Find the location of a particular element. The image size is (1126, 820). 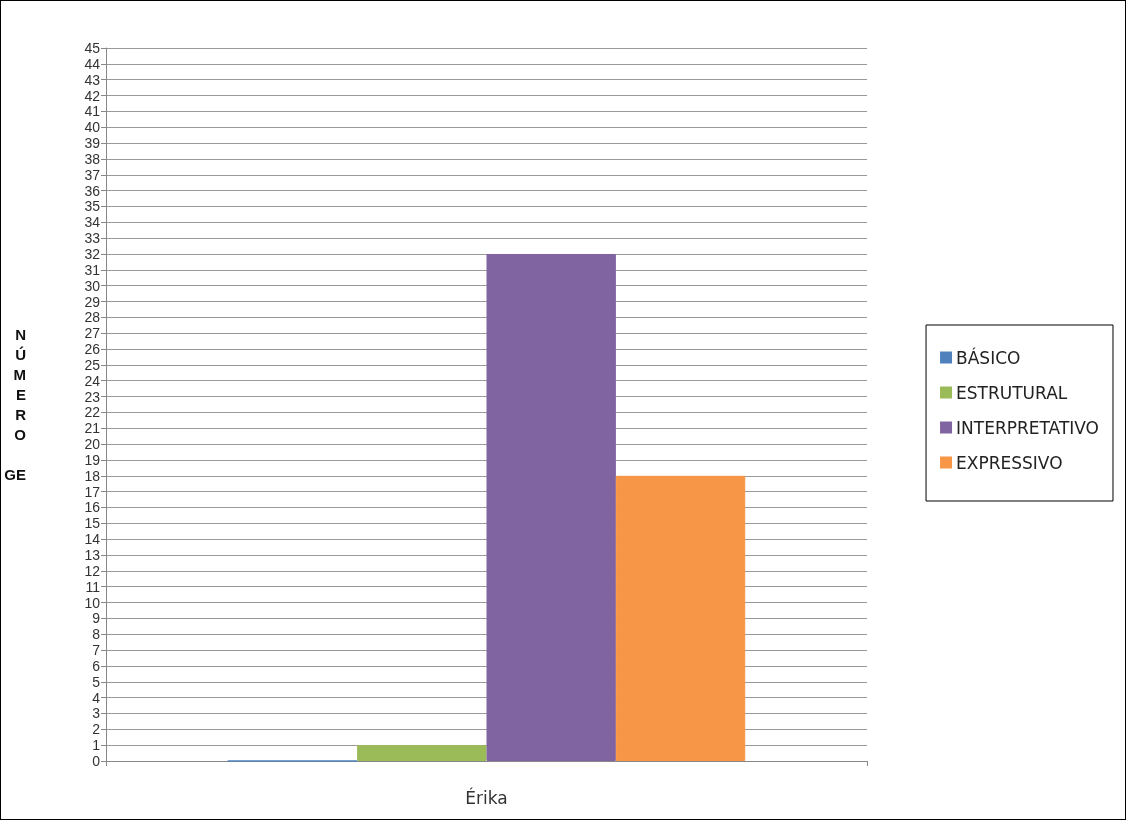

y-tick-label: 44 is located at coordinates (92, 63).